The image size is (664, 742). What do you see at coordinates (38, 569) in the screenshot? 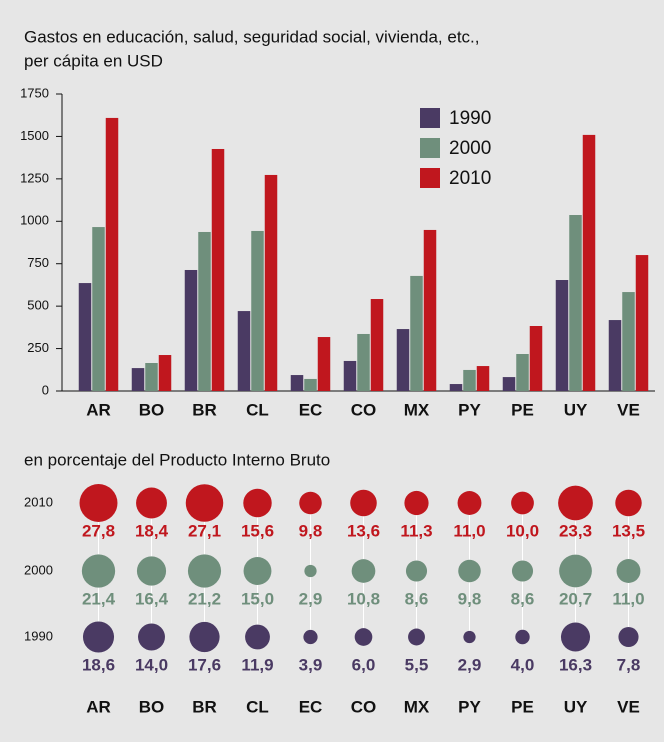
I see `row-label: 2000` at bounding box center [38, 569].